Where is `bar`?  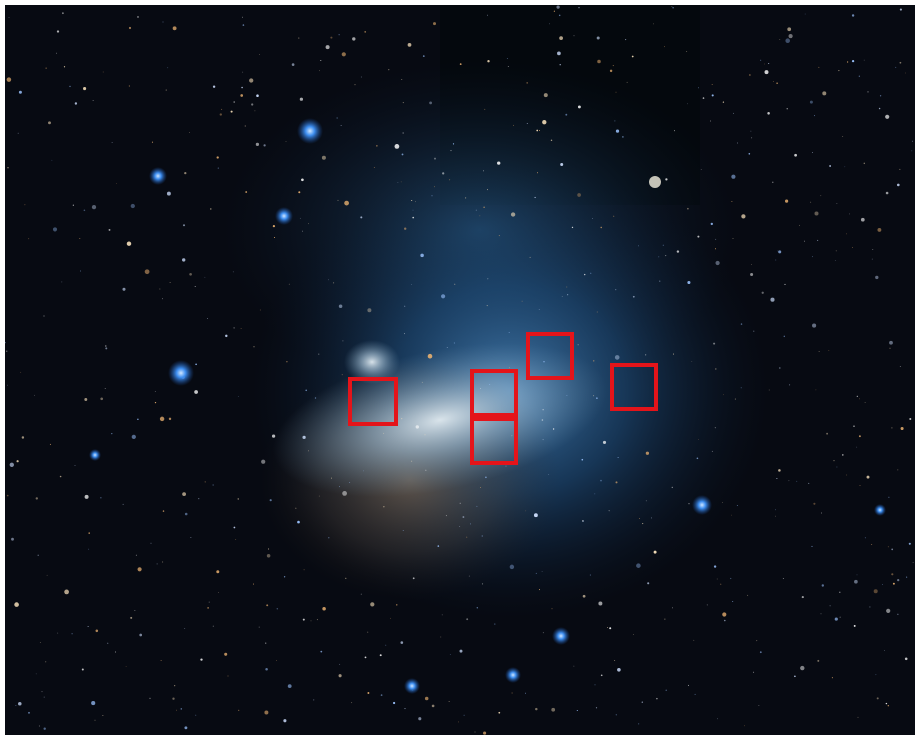 bar is located at coordinates (440, 420).